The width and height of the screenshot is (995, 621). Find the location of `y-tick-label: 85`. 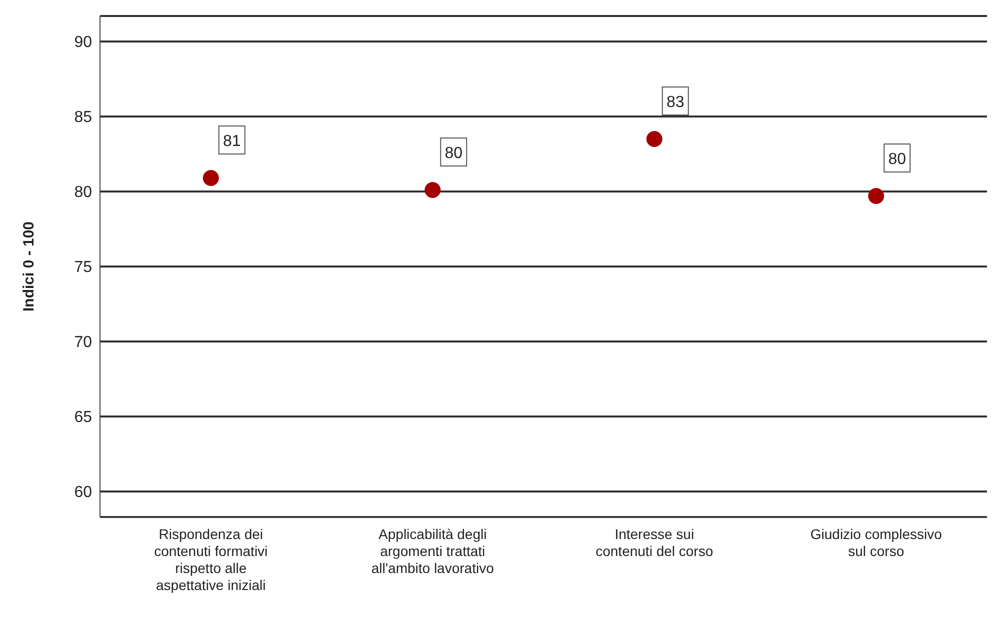

y-tick-label: 85 is located at coordinates (83, 117).